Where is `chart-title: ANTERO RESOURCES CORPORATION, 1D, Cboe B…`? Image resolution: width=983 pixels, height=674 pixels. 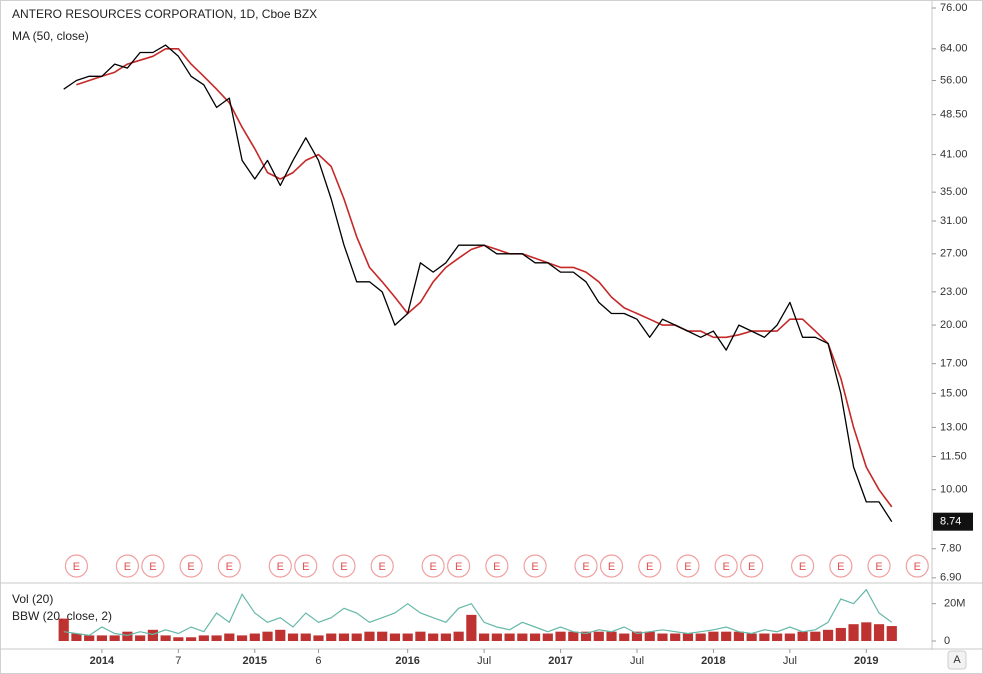 chart-title: ANTERO RESOURCES CORPORATION, 1D, Cboe B… is located at coordinates (164, 14).